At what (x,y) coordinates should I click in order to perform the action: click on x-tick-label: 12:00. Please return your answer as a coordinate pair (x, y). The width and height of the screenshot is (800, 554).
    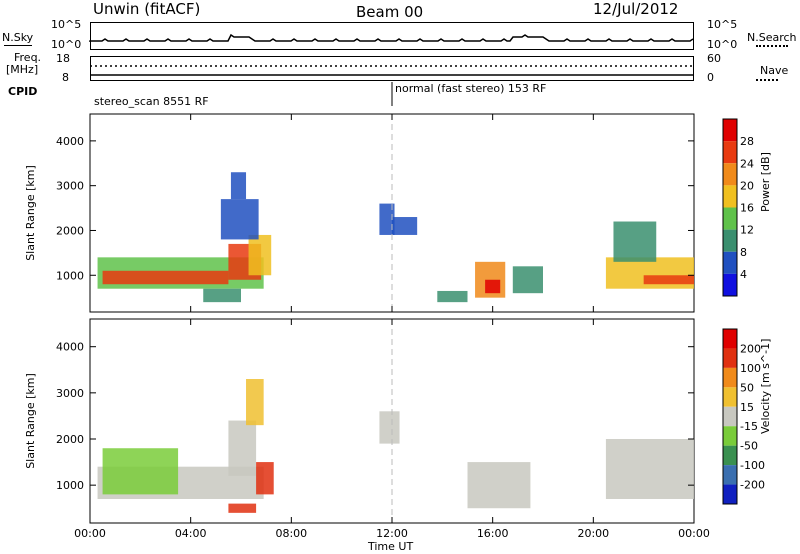
    Looking at the image, I should click on (392, 533).